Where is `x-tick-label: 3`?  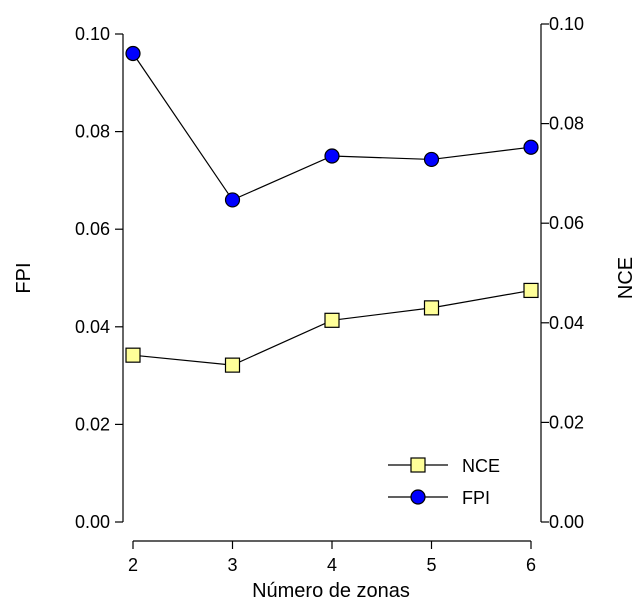
x-tick-label: 3 is located at coordinates (232, 565).